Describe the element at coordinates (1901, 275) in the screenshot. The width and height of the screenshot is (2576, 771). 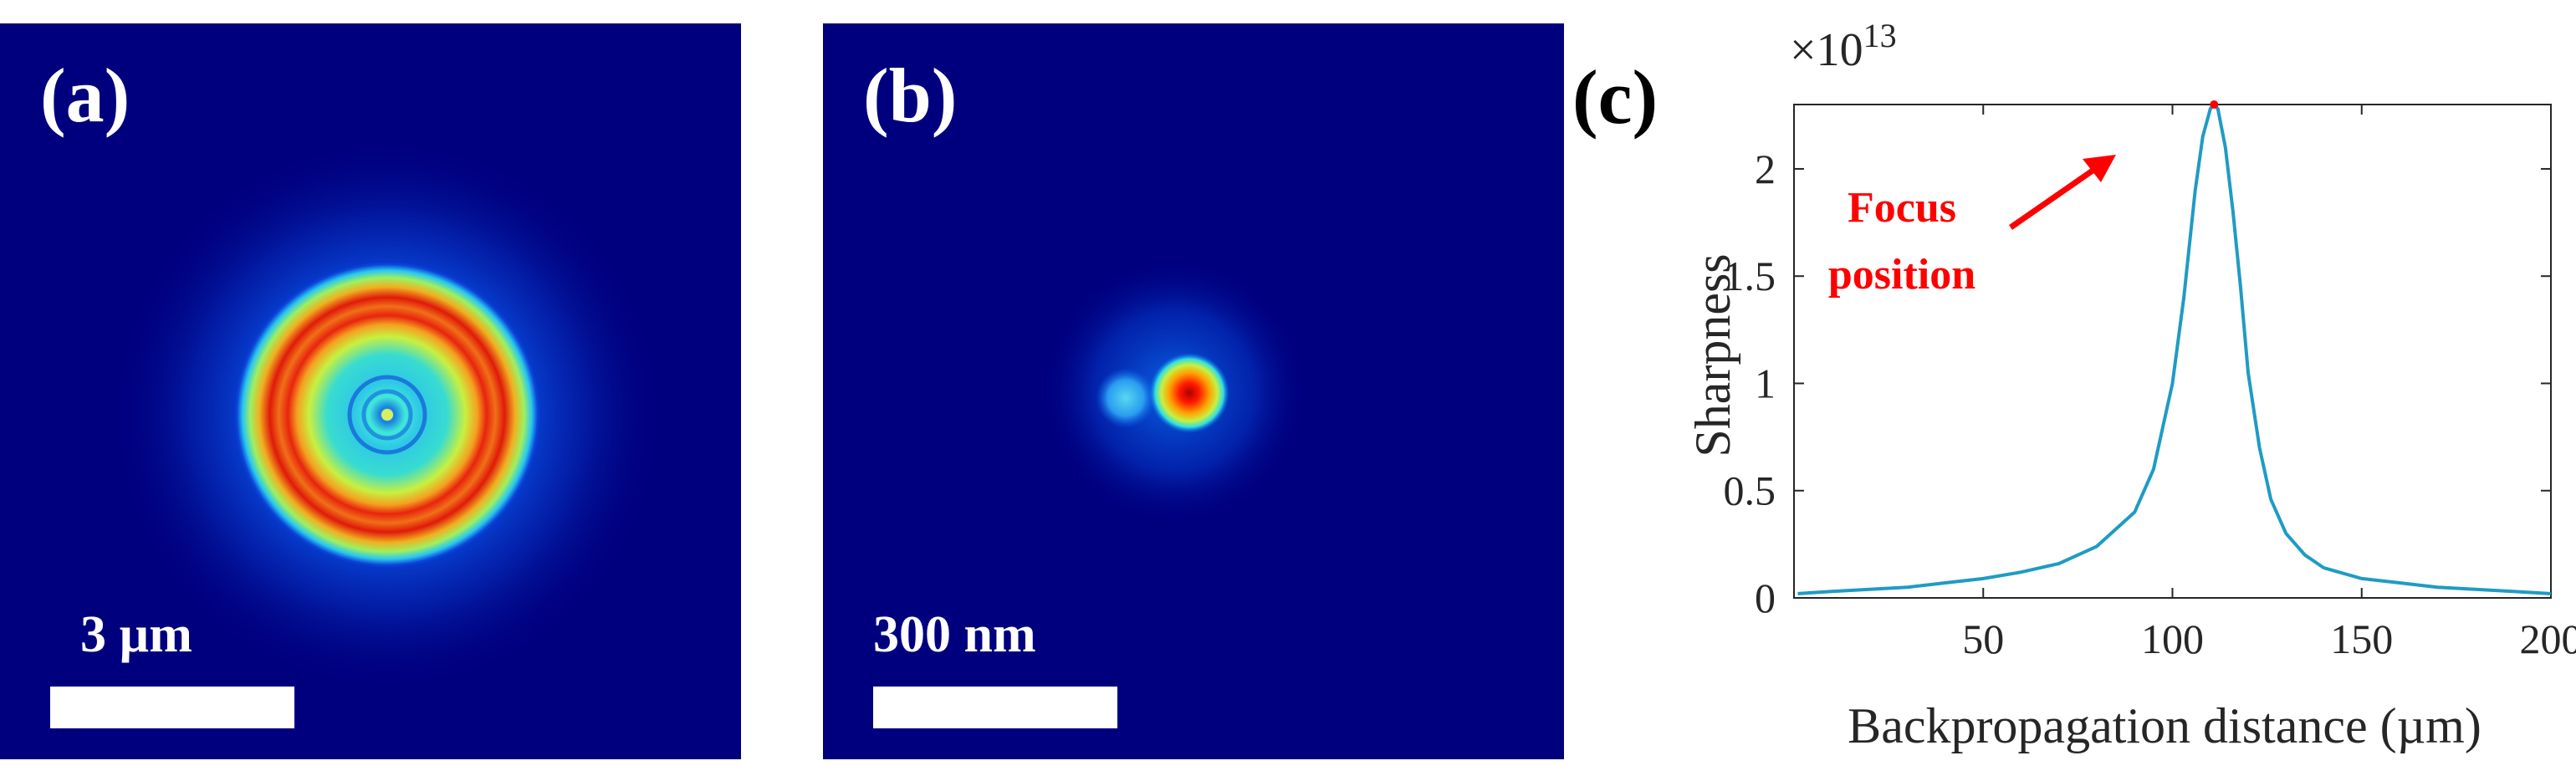
I see `annotation-line-2: position` at that location.